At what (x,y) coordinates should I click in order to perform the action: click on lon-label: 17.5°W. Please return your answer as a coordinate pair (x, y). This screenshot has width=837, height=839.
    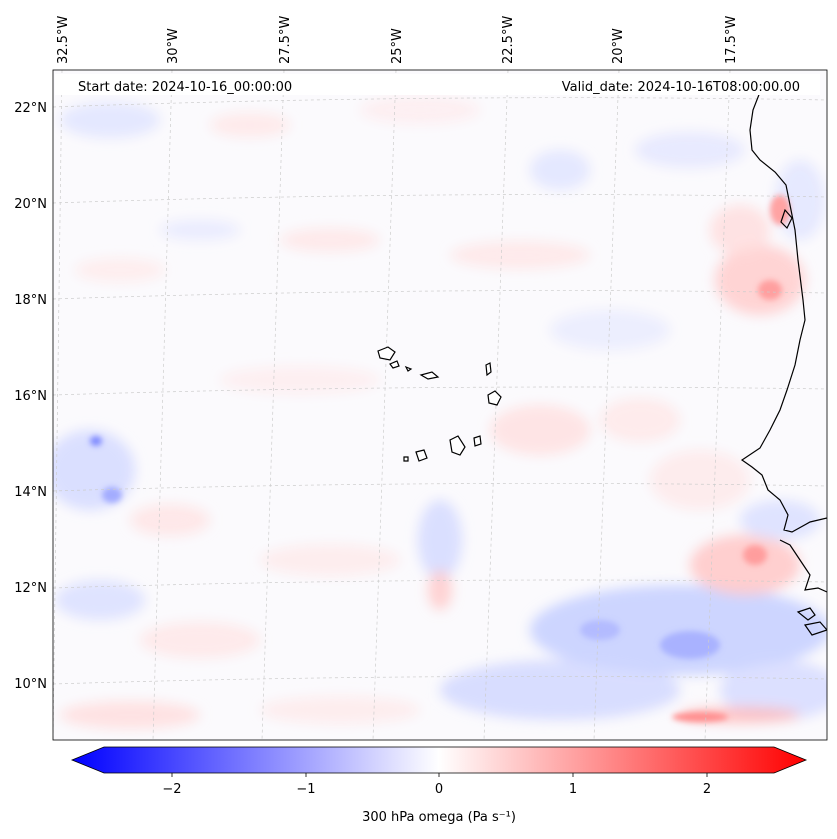
    Looking at the image, I should click on (731, 40).